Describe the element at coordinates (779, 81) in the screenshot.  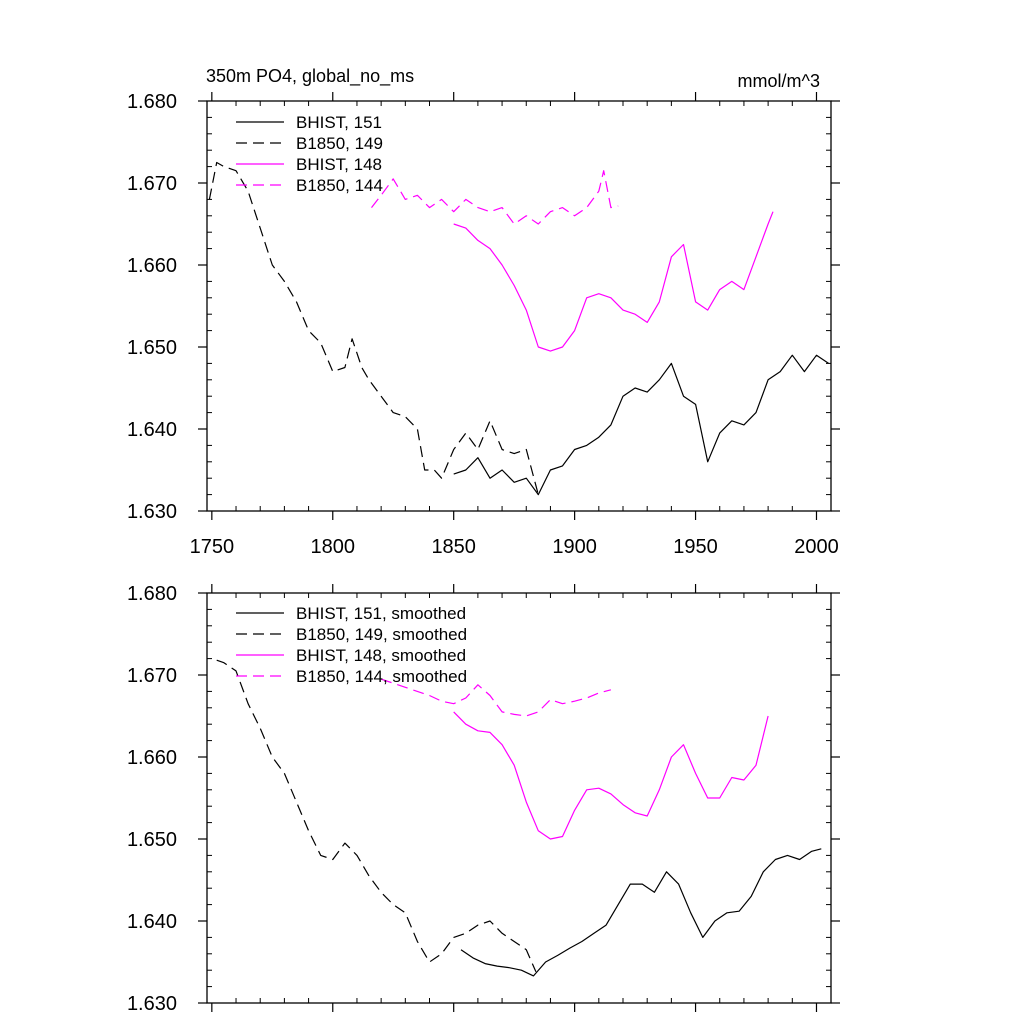
I see `units-label: mmol/m^3` at that location.